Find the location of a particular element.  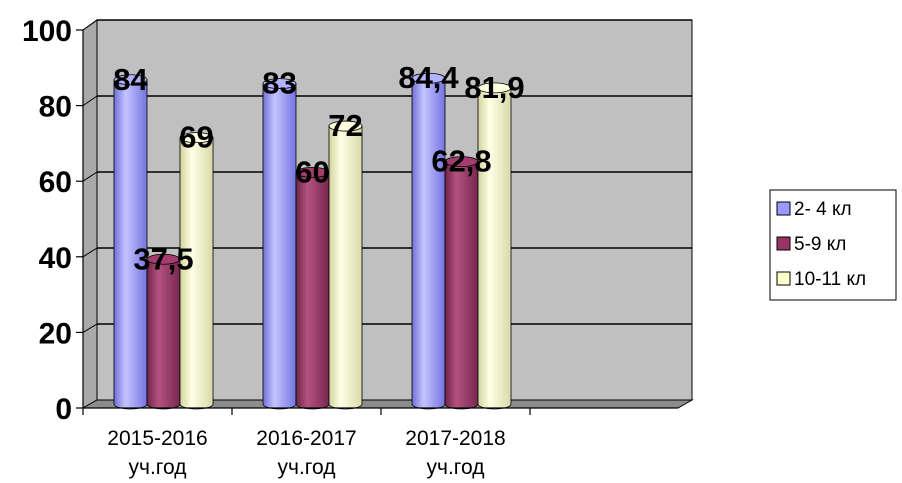

data-label: 60 is located at coordinates (312, 171).